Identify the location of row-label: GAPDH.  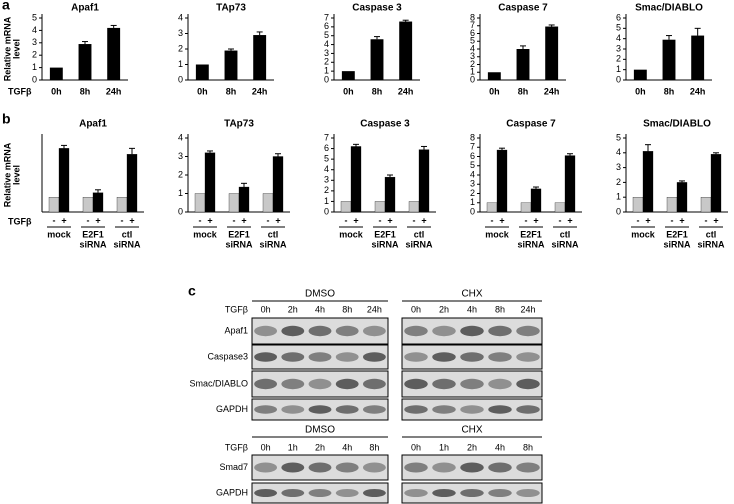
(232, 409).